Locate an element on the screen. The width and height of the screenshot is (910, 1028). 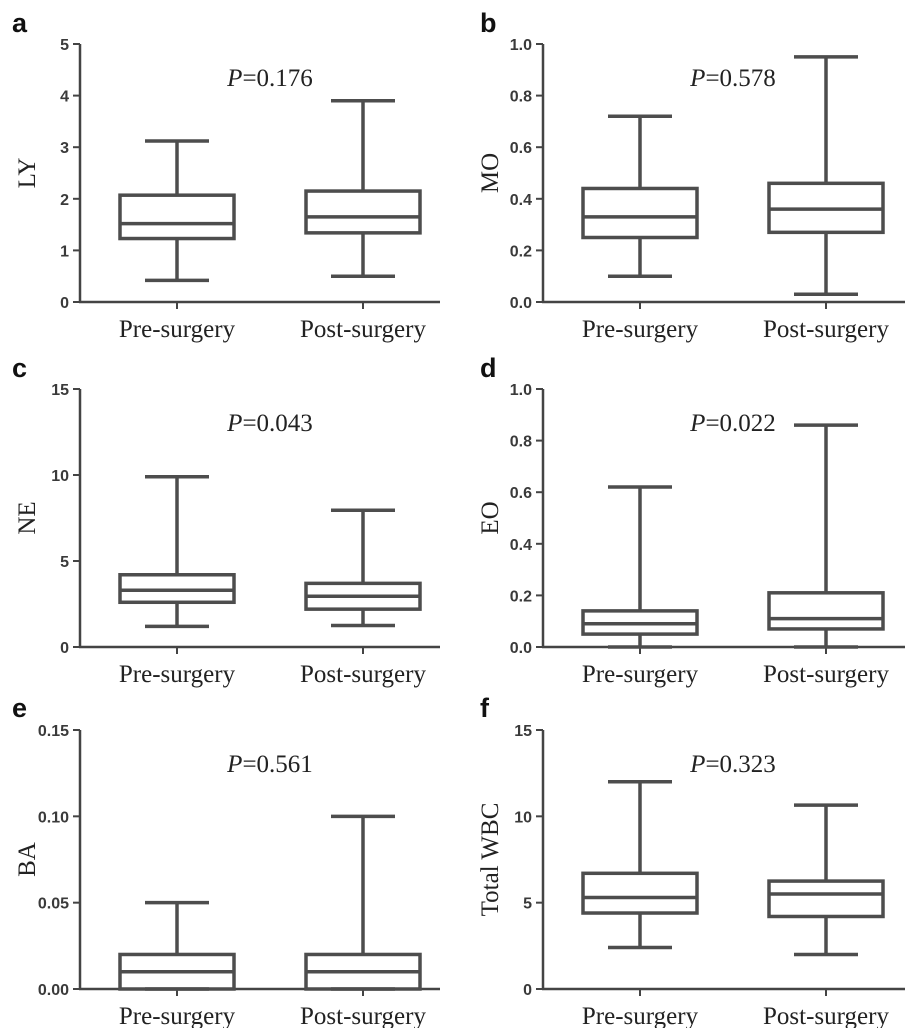
y-tick-label: 0.05 is located at coordinates (53, 904).